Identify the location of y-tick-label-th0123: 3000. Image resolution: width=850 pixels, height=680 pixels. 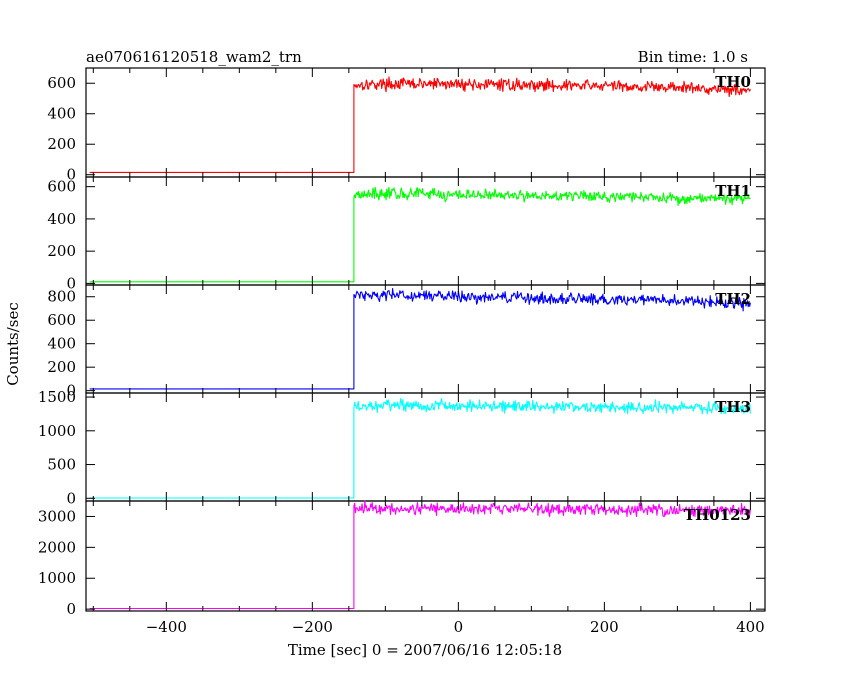
(57, 516).